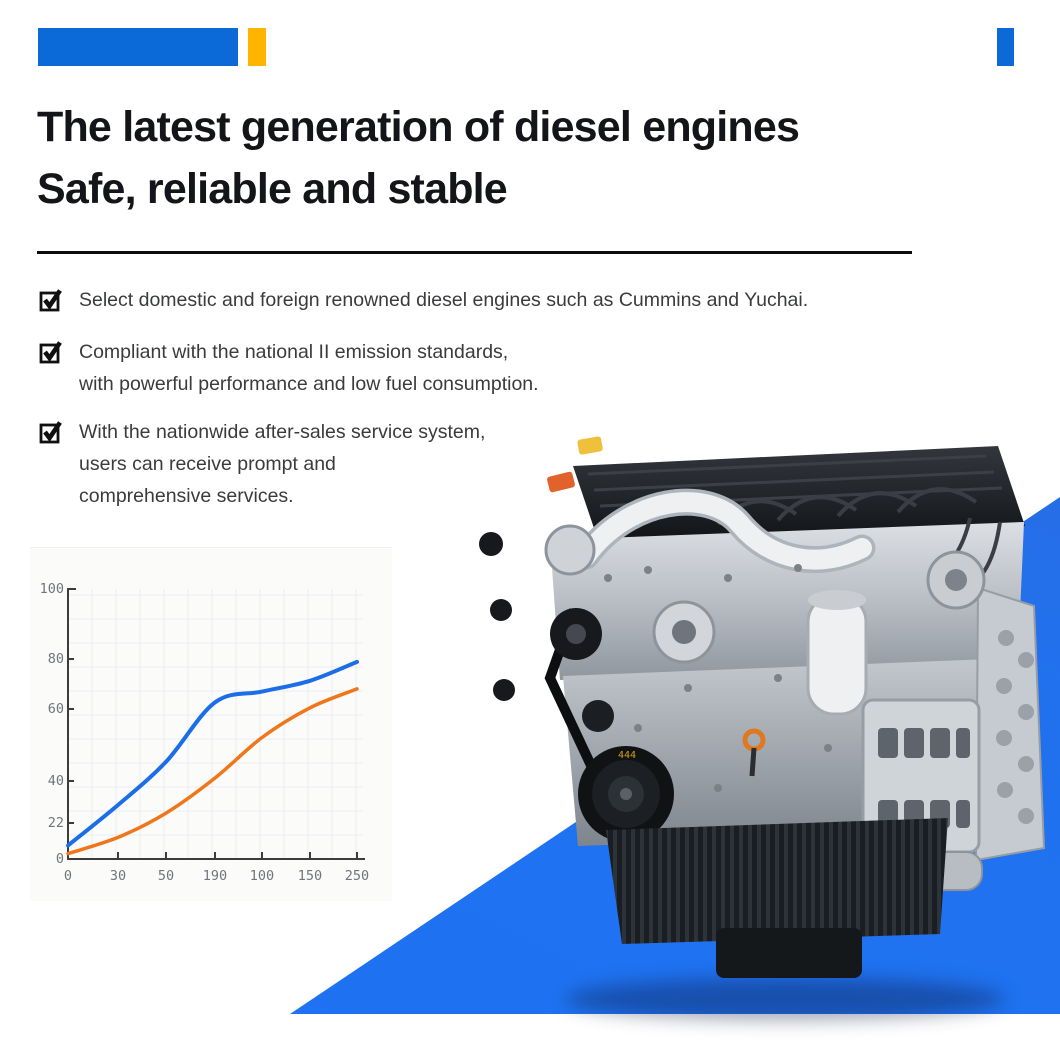  What do you see at coordinates (55, 659) in the screenshot?
I see `y-tick-label: 80` at bounding box center [55, 659].